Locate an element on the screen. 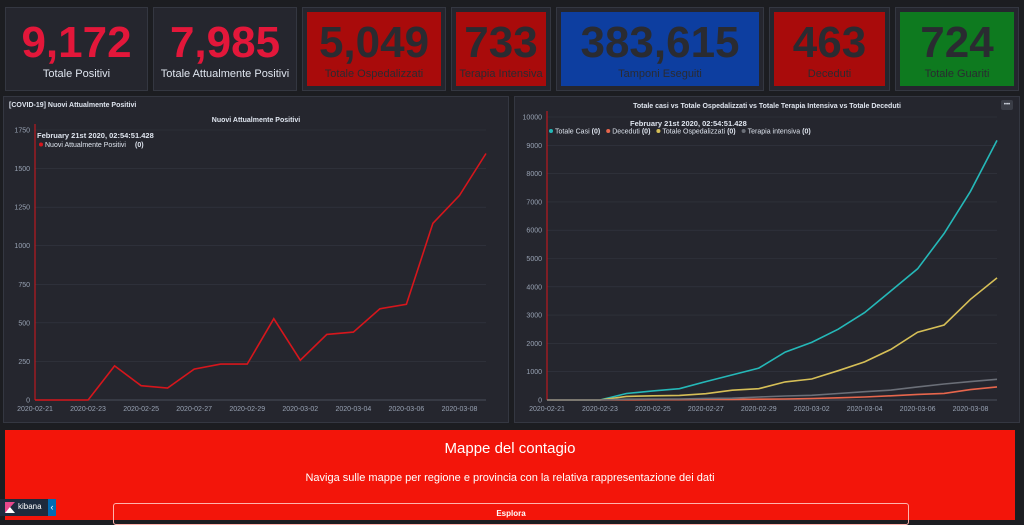 This screenshot has height=525, width=1024. y-tick-label: 8000 is located at coordinates (534, 174).